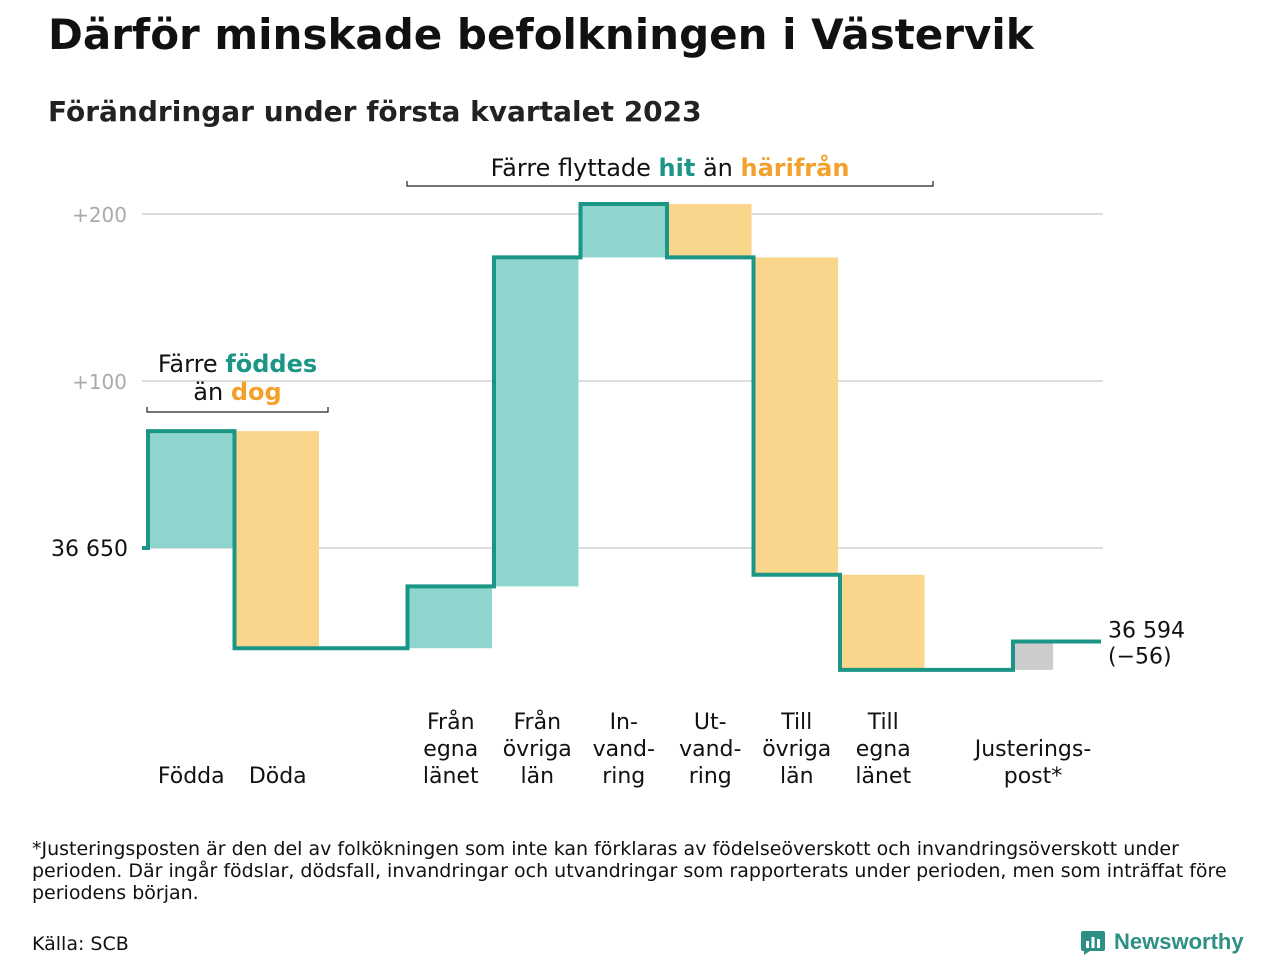 This screenshot has height=960, width=1280. Describe the element at coordinates (375, 111) in the screenshot. I see `chart-subtitle: Förändringar under första kvartalet 2023` at that location.